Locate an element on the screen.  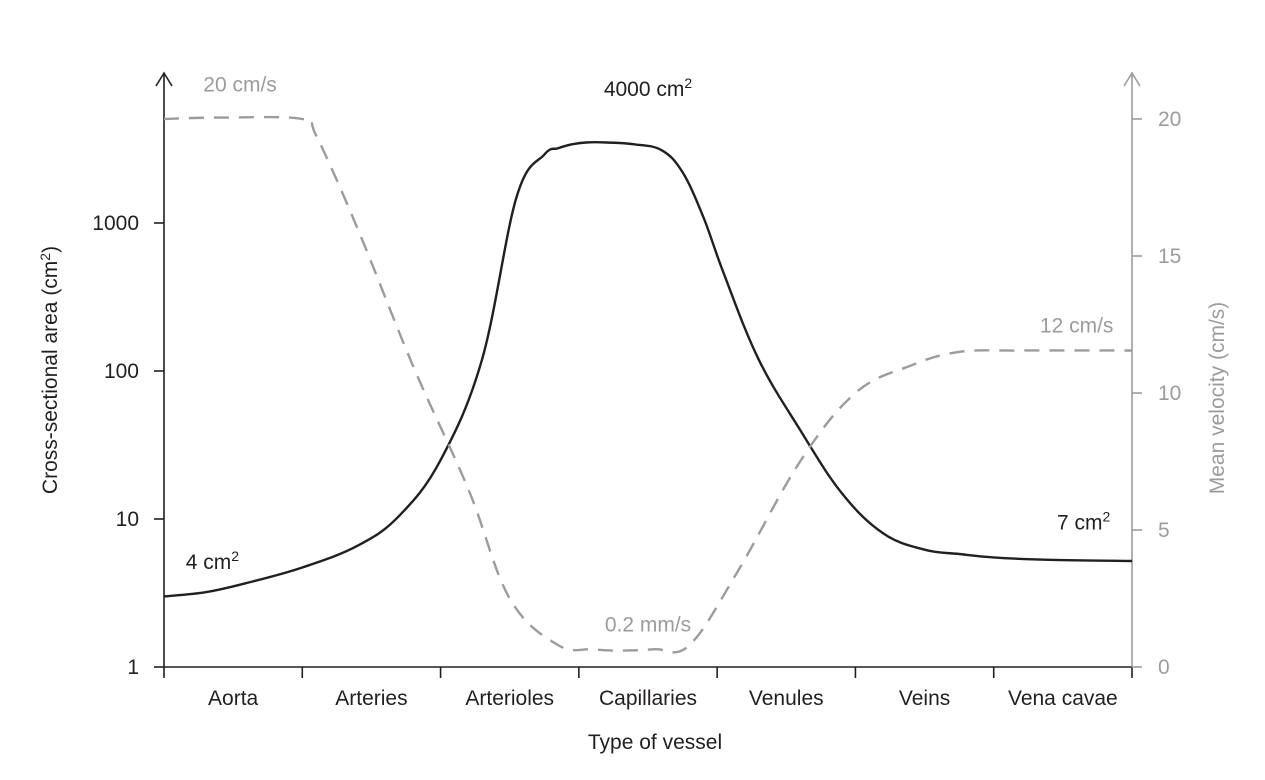
x-tick-label: Venules is located at coordinates (786, 698).